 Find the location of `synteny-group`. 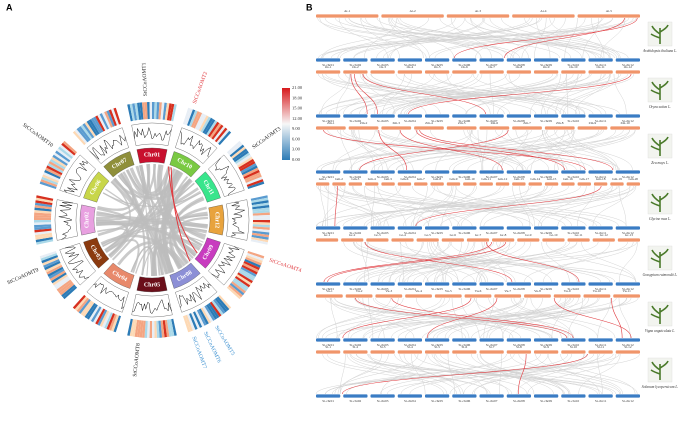

synteny-group is located at coordinates (476, 150).